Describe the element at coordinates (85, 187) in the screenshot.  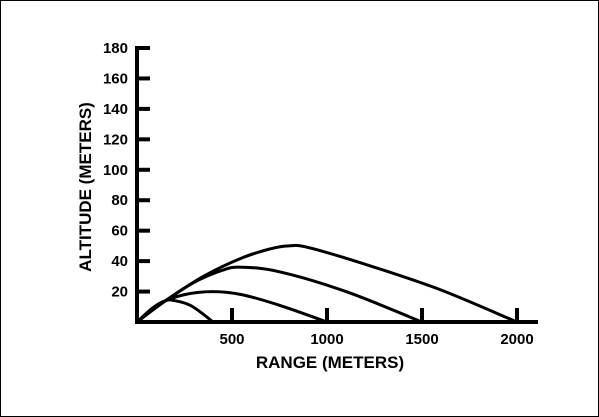
I see `y-axis-title: ALTITUDE (METERS)` at that location.